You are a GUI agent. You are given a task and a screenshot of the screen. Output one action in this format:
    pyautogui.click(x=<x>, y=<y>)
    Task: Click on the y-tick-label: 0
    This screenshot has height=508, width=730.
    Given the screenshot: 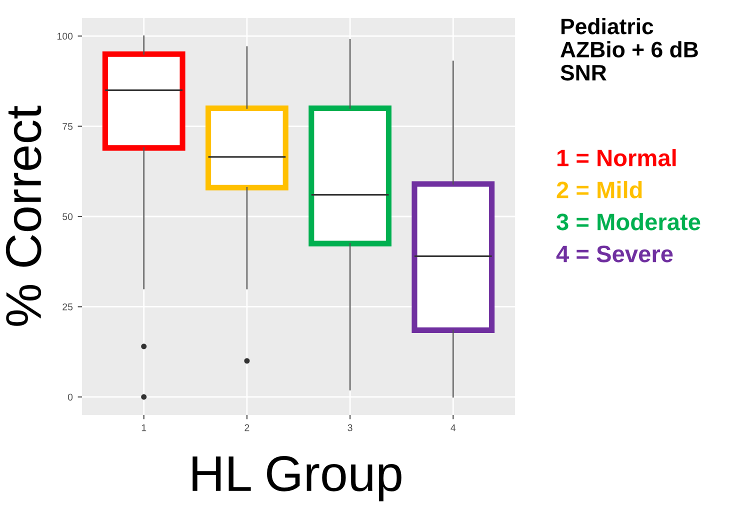 What is the action you would take?
    pyautogui.click(x=70, y=397)
    